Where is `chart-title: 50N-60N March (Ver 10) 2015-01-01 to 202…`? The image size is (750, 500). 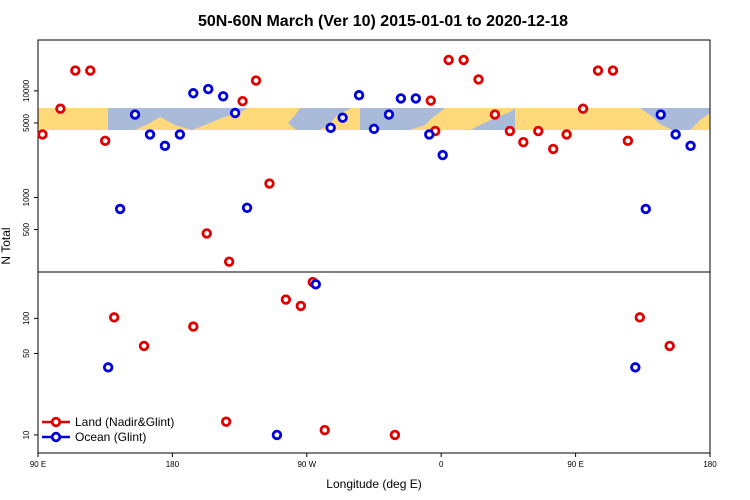
chart-title: 50N-60N March (Ver 10) 2015-01-01 to 202… is located at coordinates (383, 21).